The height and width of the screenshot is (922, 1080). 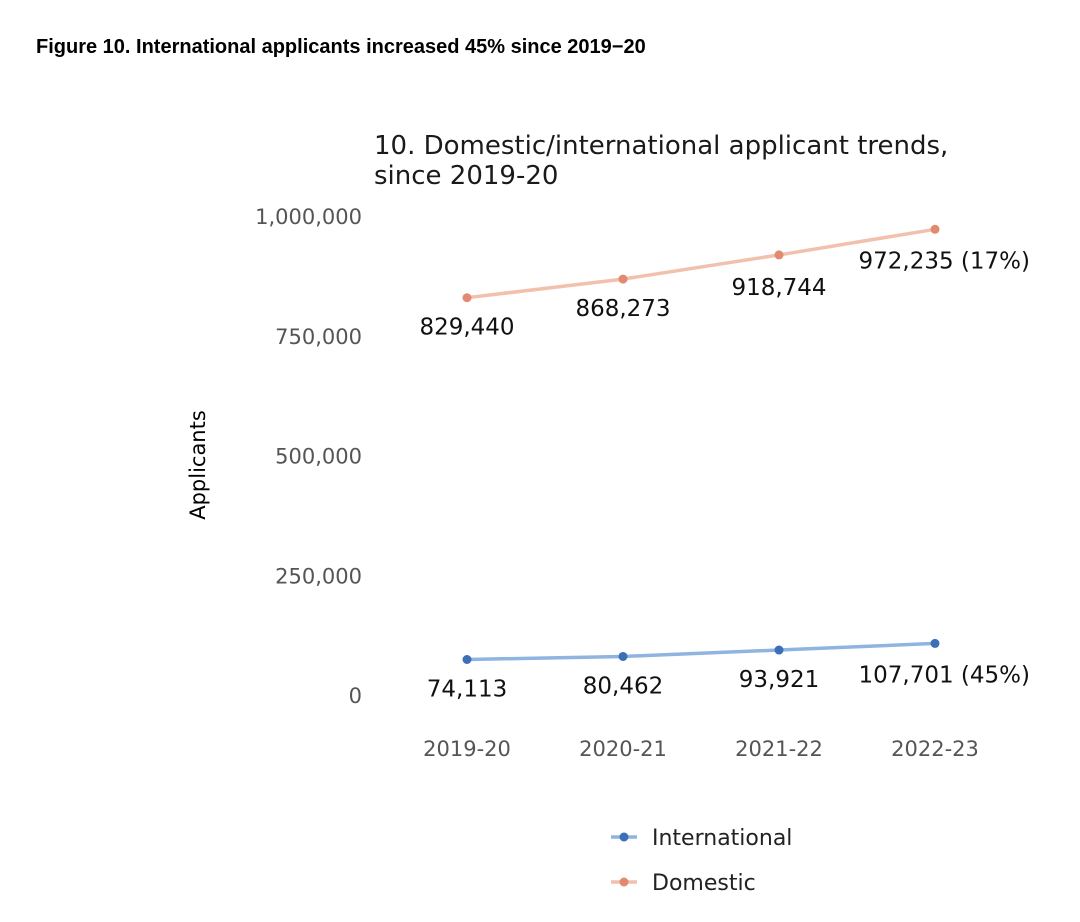 I want to click on y-tick-labels: 0 250,000 500,000 750,000 1,000,000, so click(x=308, y=456).